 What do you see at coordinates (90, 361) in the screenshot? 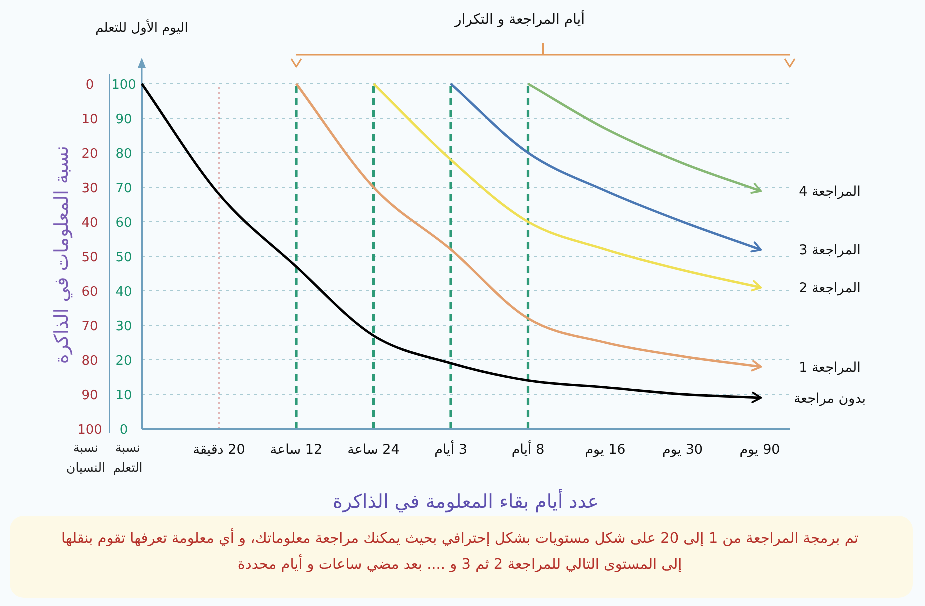
I see `y2-tick-label: 80` at bounding box center [90, 361].